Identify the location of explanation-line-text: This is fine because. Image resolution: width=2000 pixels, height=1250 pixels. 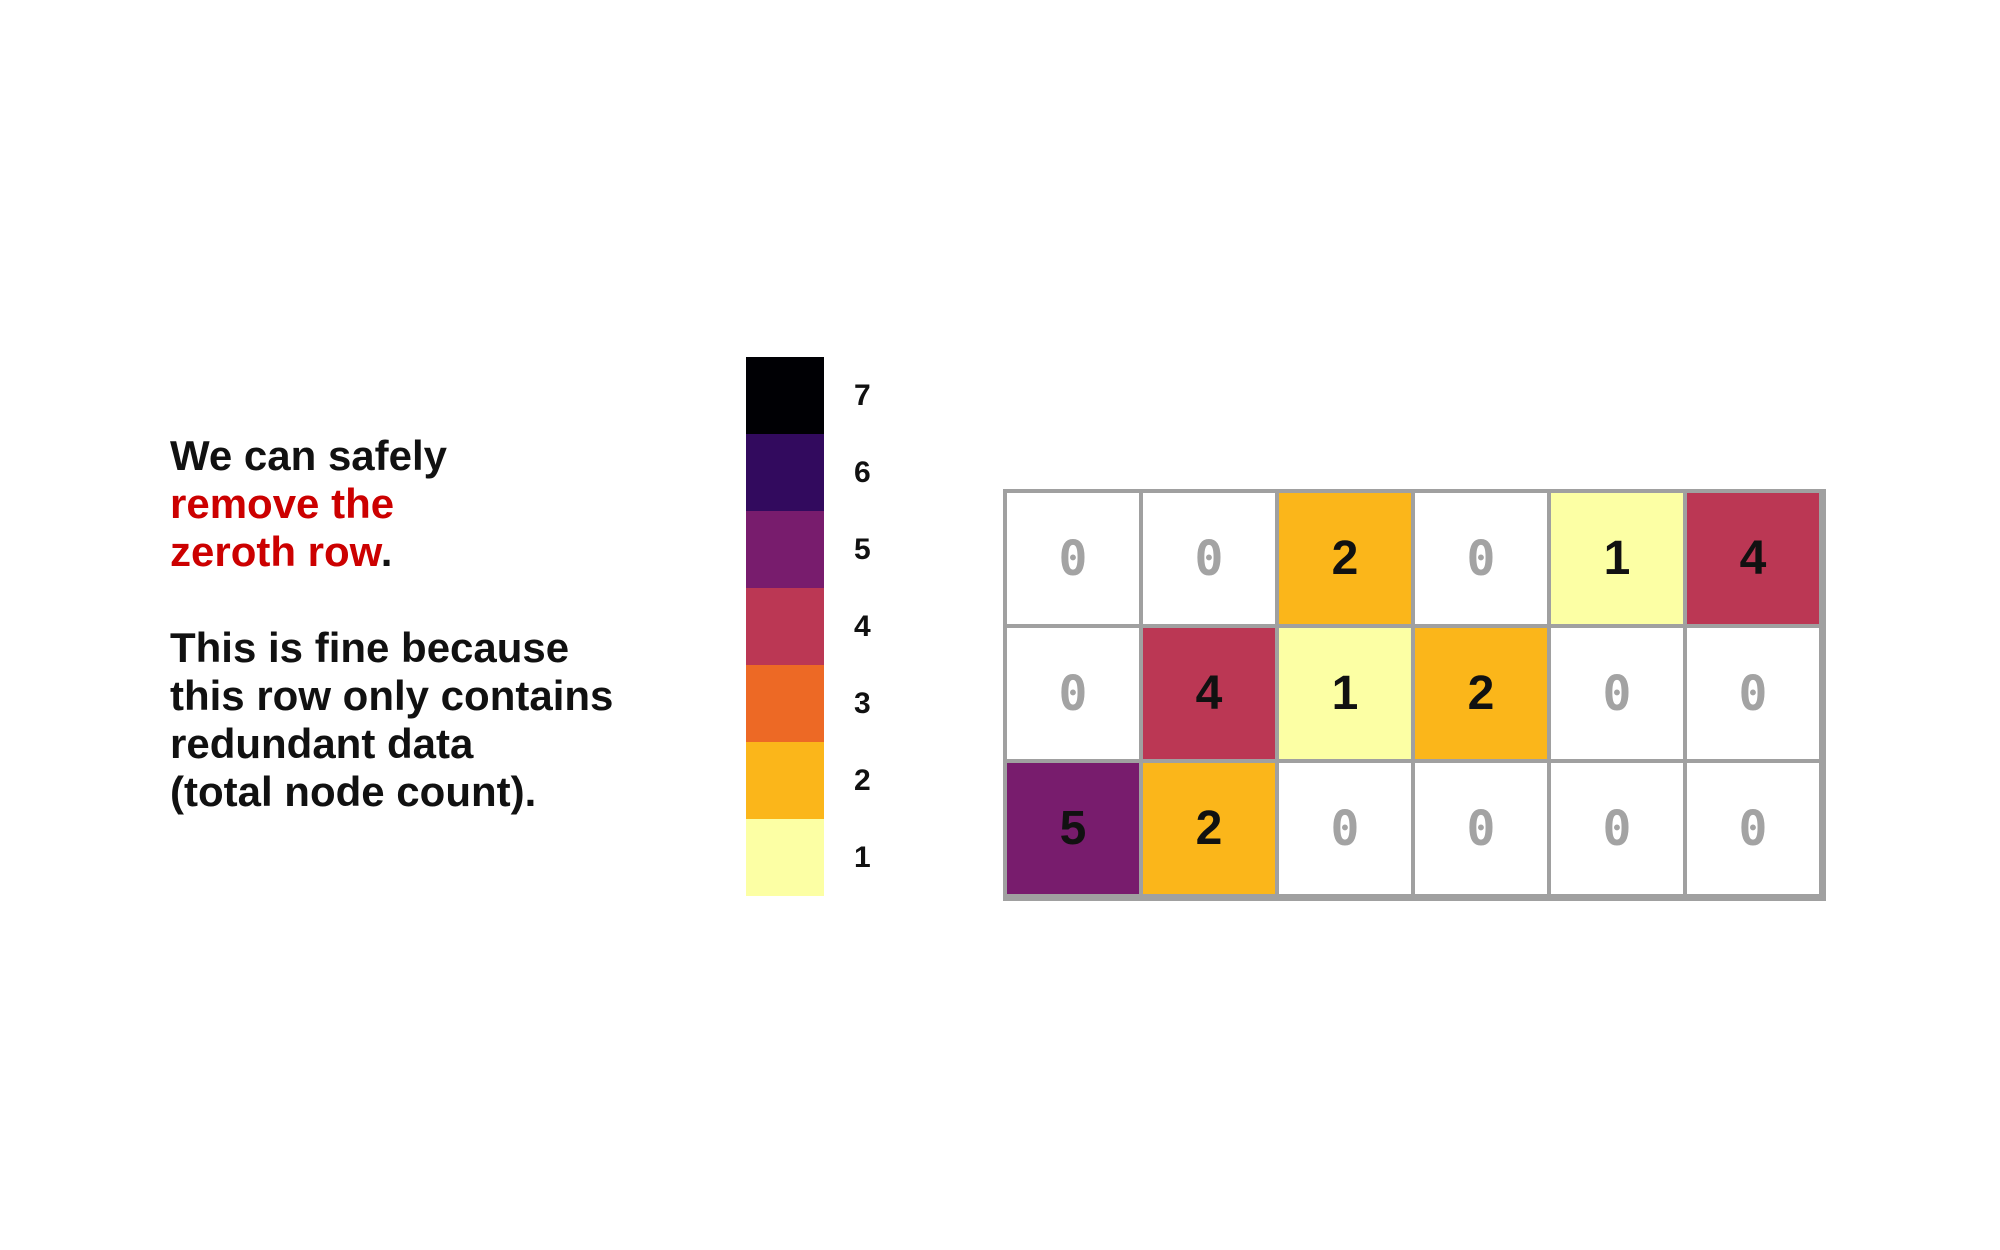
(370, 647).